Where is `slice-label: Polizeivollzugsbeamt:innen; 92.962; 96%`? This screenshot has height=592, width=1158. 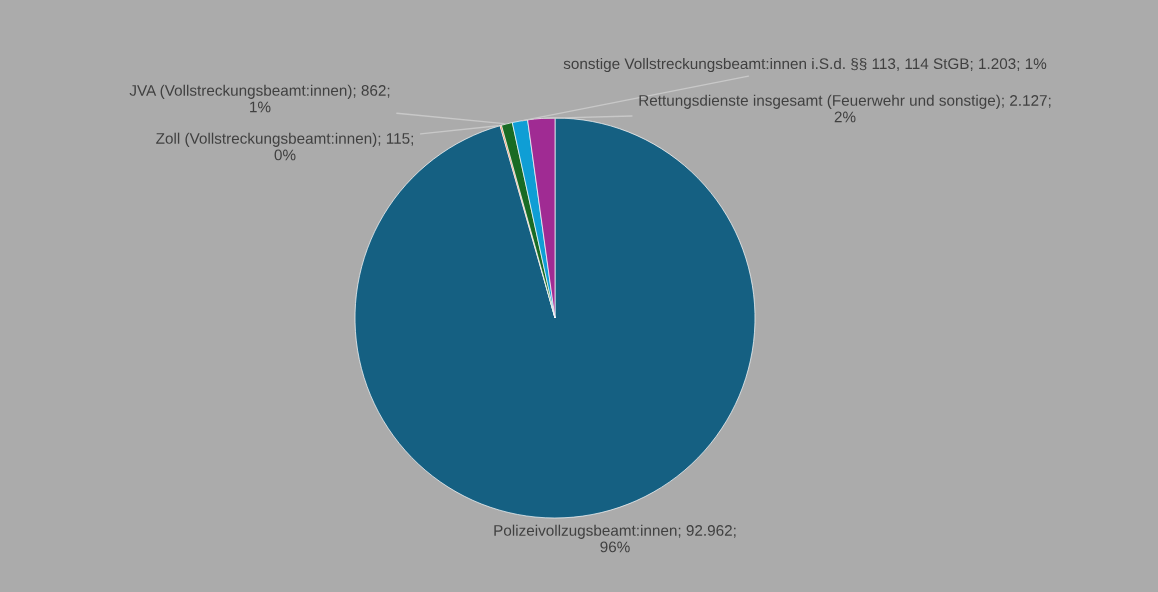
slice-label: Polizeivollzugsbeamt:innen; 92.962; 96% is located at coordinates (615, 538).